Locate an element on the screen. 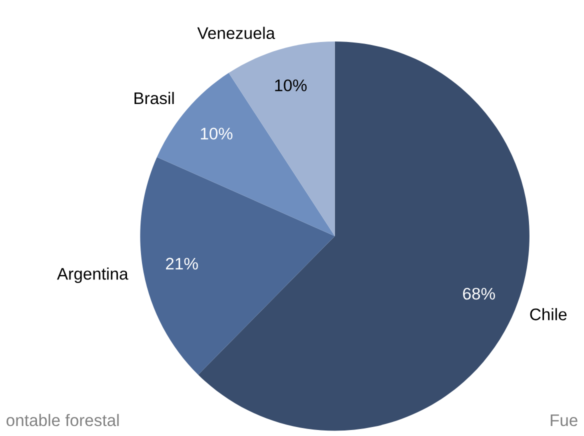 Image resolution: width=584 pixels, height=436 pixels. slice-label: Venezuela is located at coordinates (236, 33).